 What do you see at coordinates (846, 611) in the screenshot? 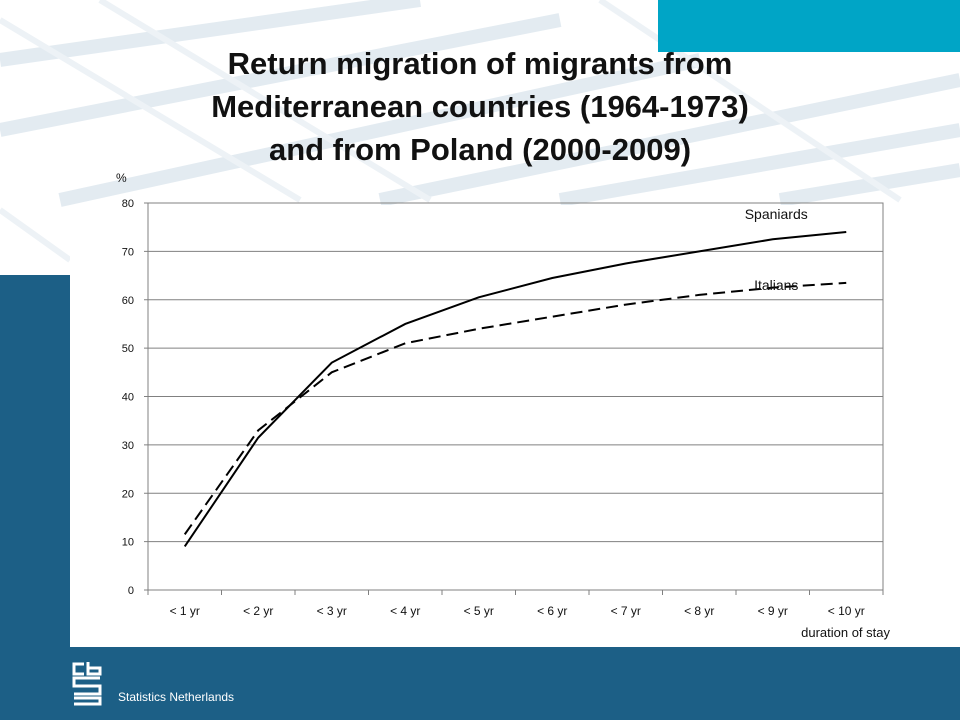
I see `x-tick-label: < 10 yr` at bounding box center [846, 611].